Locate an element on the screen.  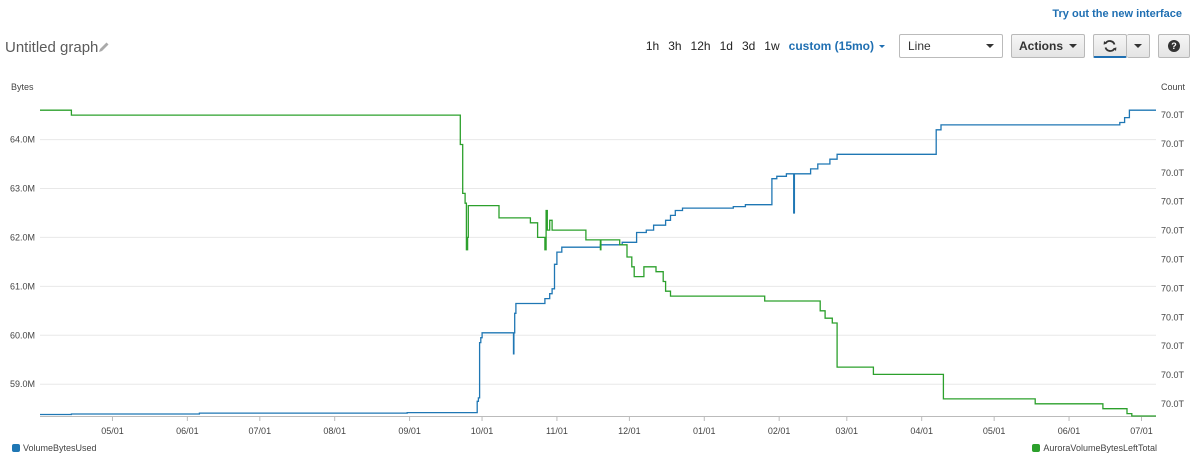
help-button: ? is located at coordinates (1174, 46).